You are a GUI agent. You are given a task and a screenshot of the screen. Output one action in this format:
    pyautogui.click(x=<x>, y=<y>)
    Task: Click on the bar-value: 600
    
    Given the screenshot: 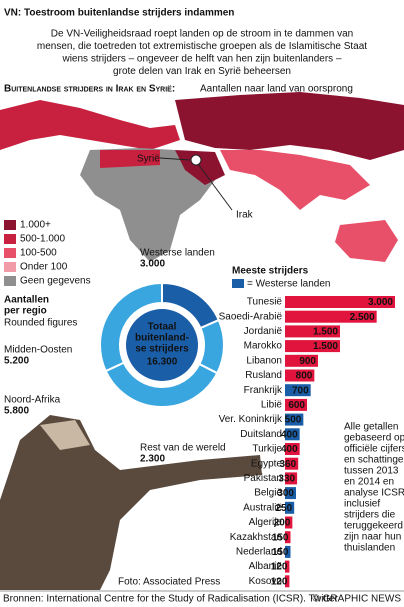 What is the action you would take?
    pyautogui.click(x=296, y=405)
    